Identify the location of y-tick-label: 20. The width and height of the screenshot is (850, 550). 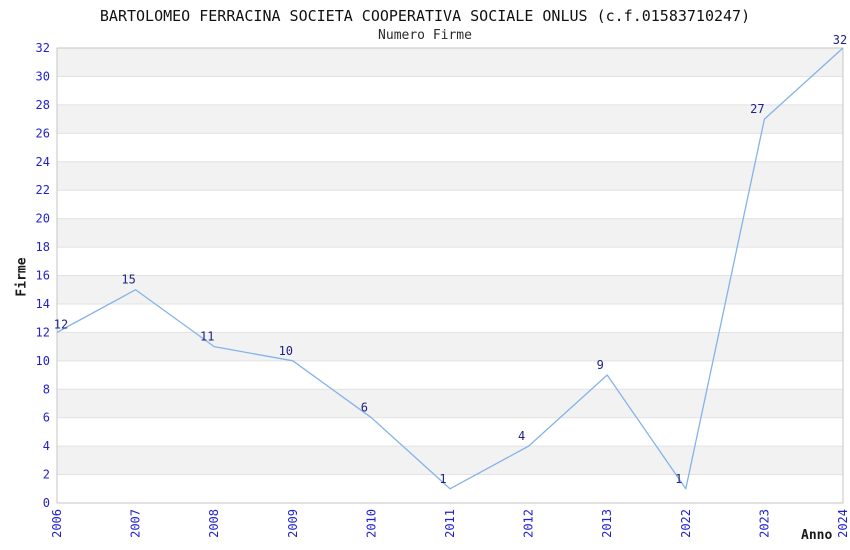
(43, 219).